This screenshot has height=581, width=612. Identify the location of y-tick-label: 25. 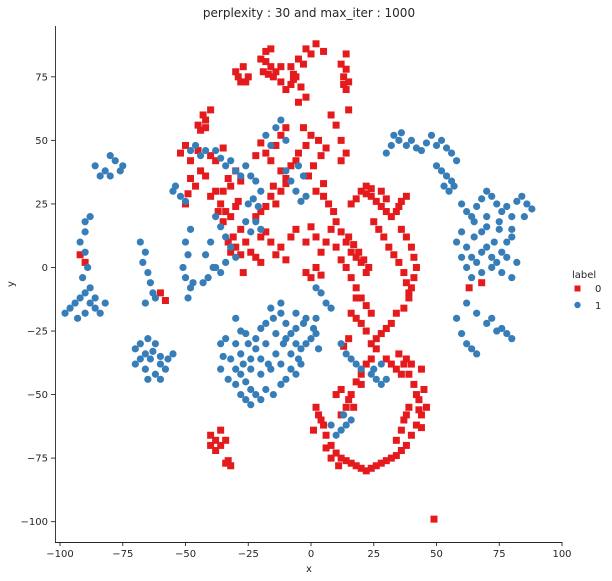
(41, 204).